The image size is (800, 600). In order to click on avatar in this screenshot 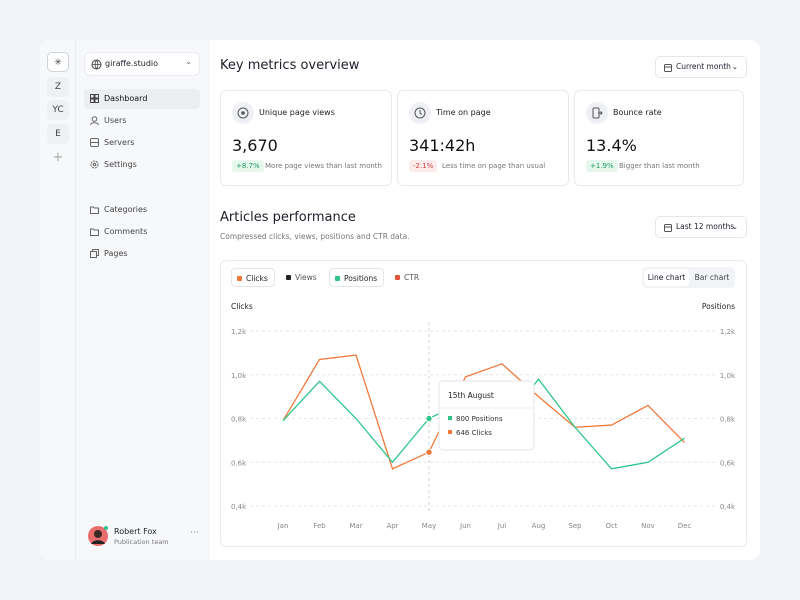, I will do `click(98, 536)`.